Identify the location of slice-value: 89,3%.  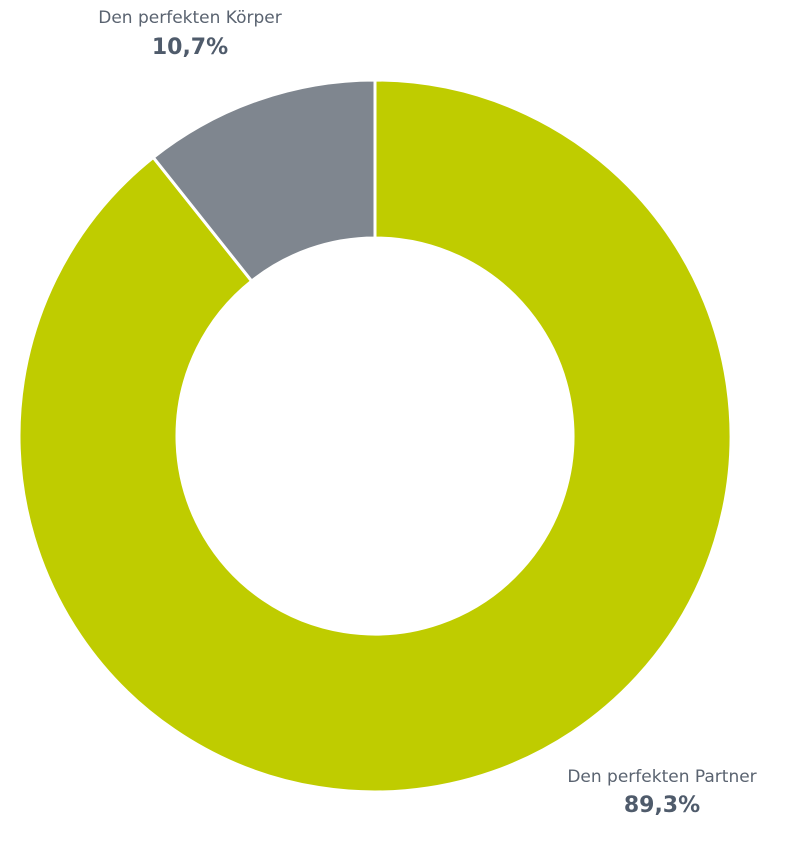
(662, 805).